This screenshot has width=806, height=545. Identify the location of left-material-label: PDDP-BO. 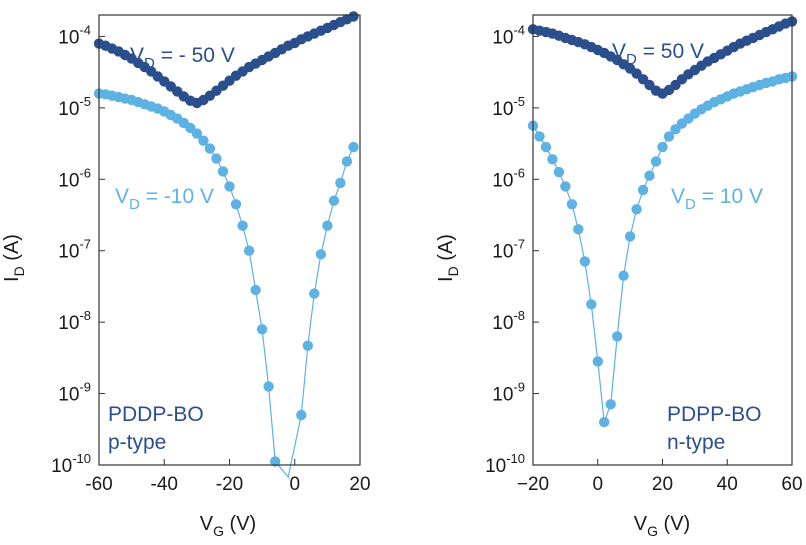
(156, 414).